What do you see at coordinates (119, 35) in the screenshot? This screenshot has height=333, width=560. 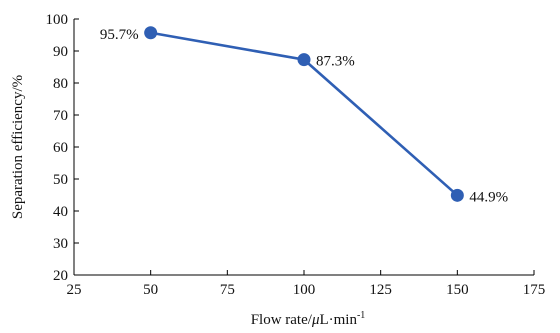 I see `data-label: 95.7%` at bounding box center [119, 35].